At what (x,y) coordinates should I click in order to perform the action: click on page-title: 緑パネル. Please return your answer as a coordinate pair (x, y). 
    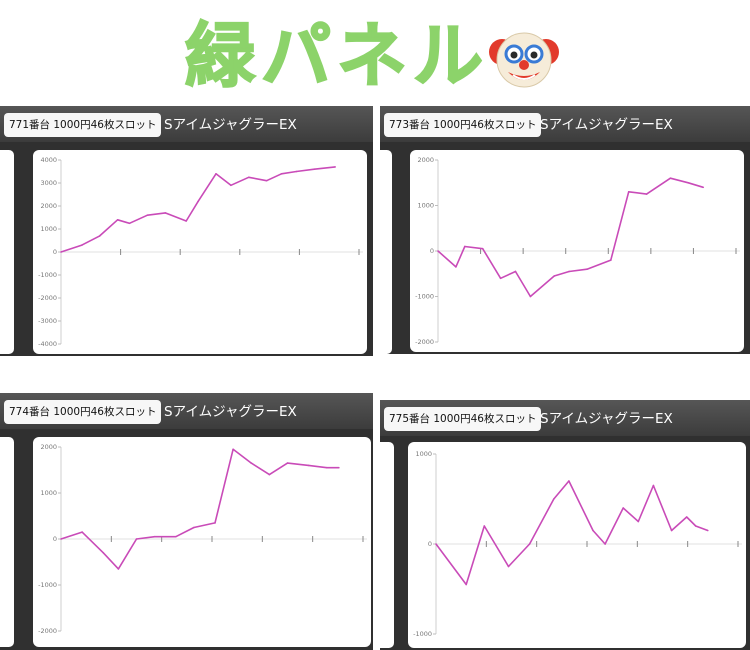
    Looking at the image, I should click on (336, 56).